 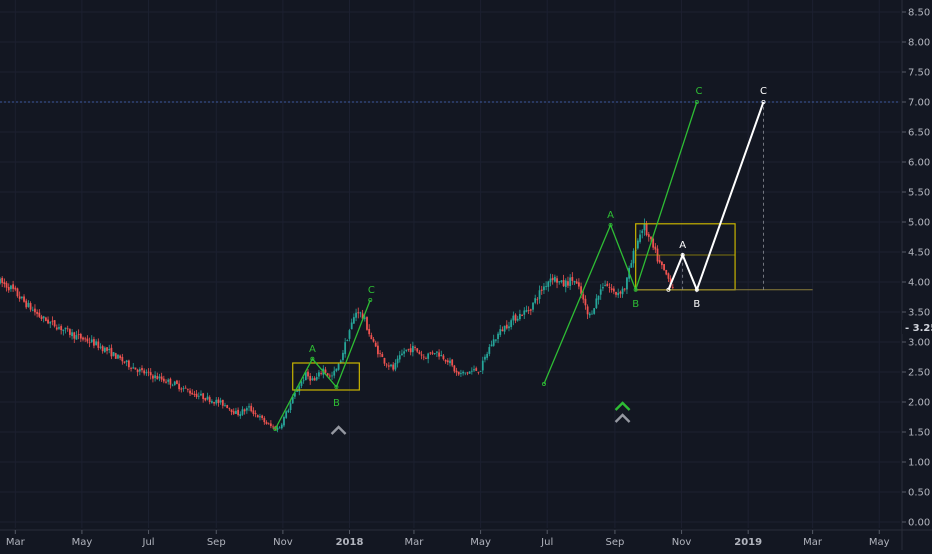 I want to click on y-tick-label: 4.50, so click(x=919, y=253).